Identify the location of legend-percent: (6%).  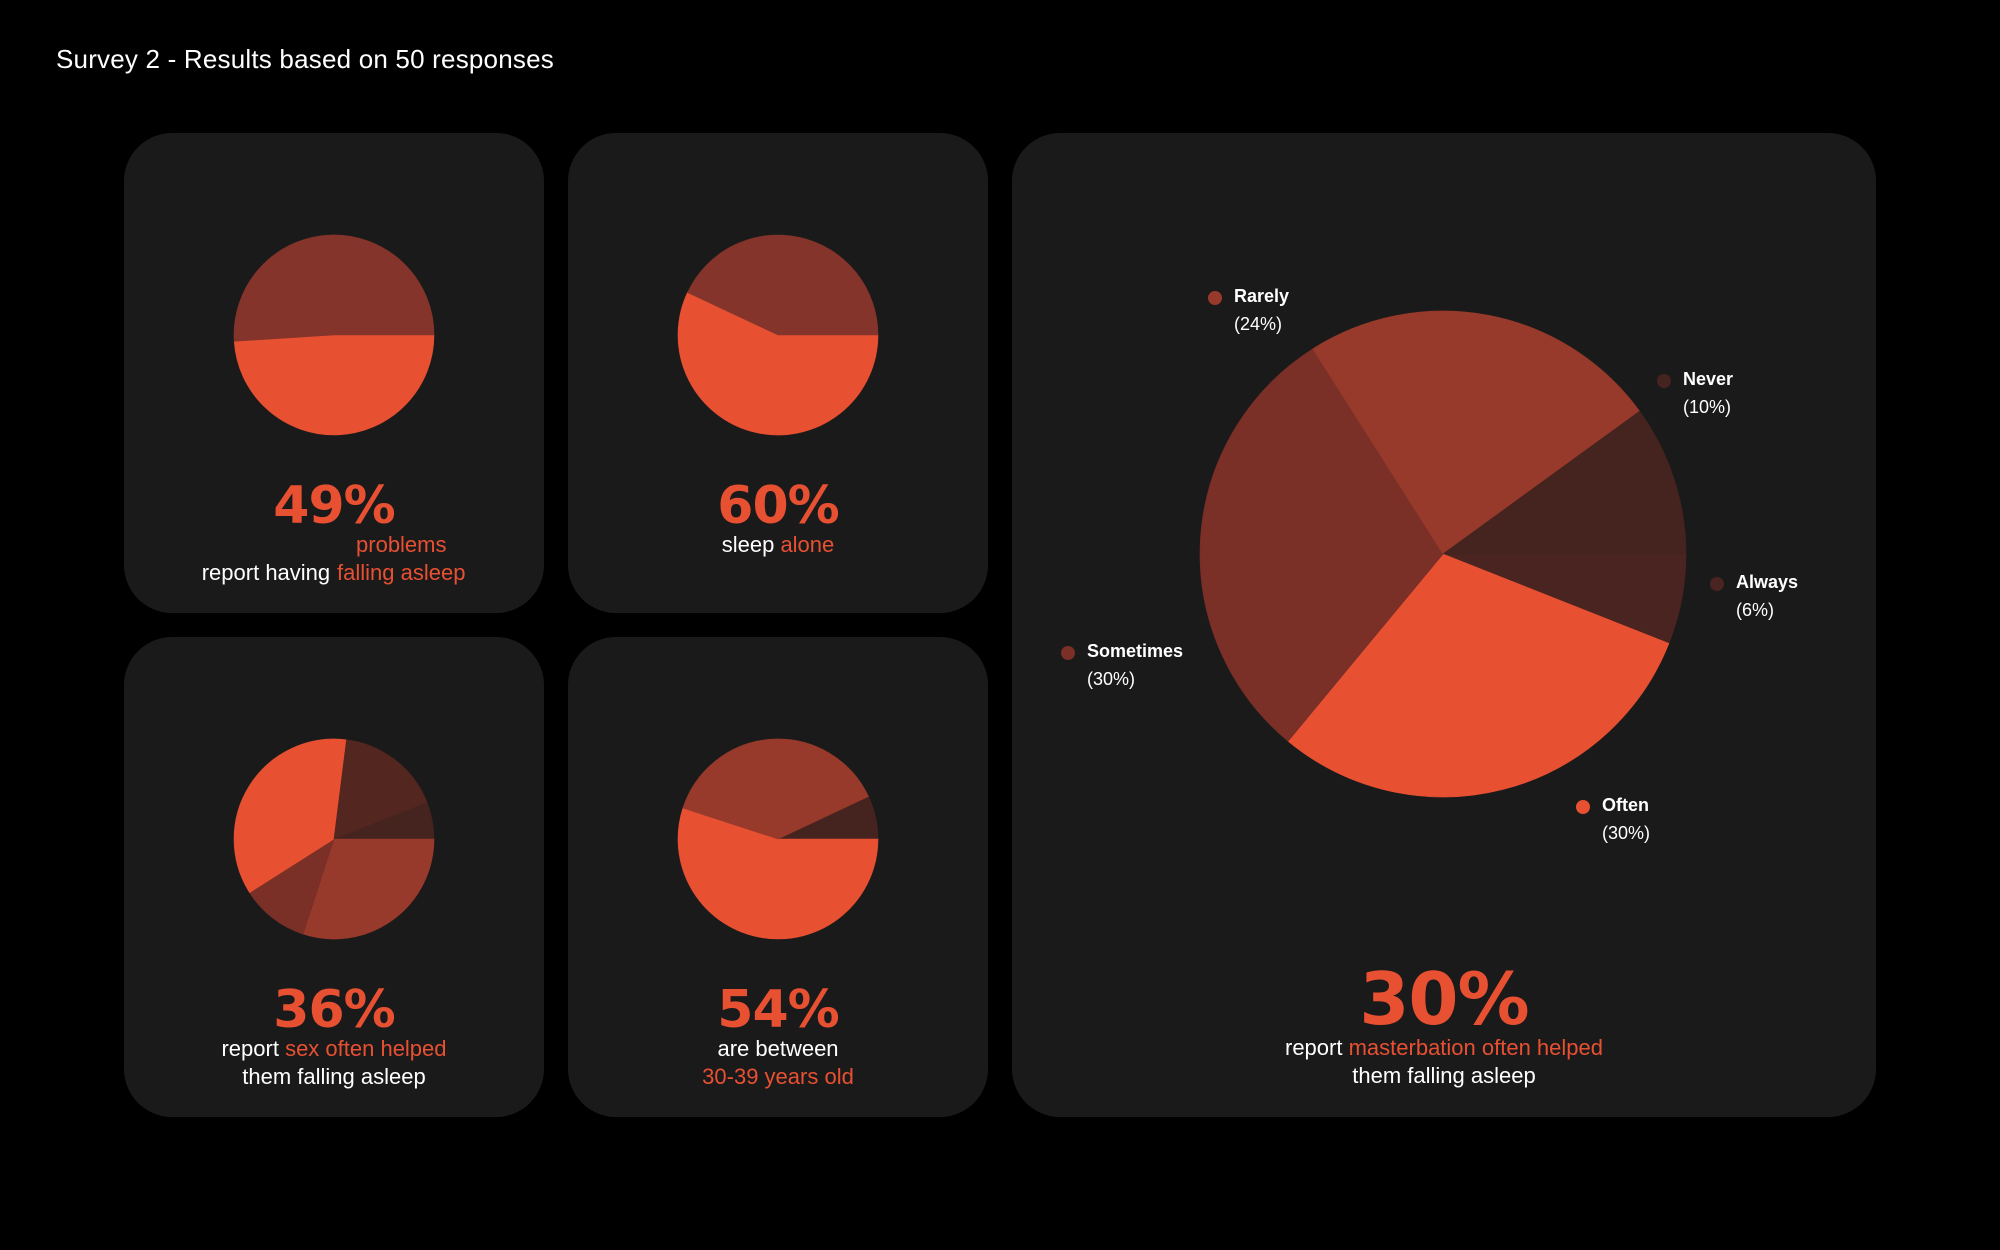
(1755, 610).